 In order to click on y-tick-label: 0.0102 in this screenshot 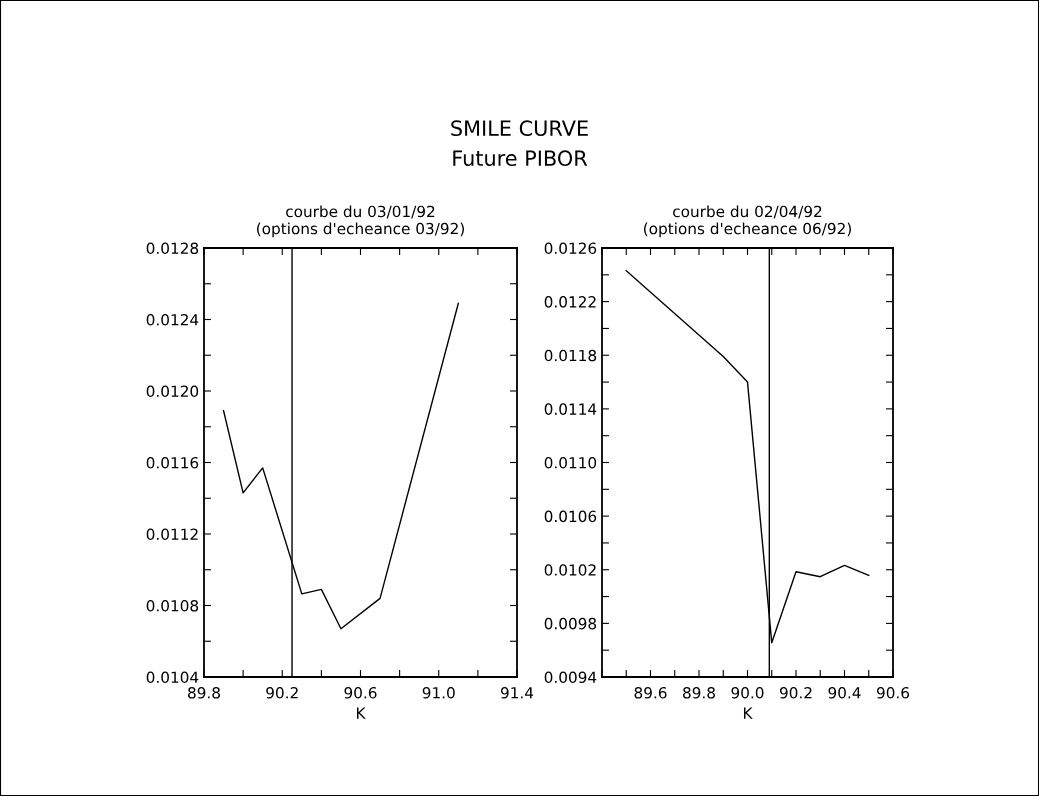, I will do `click(570, 570)`.